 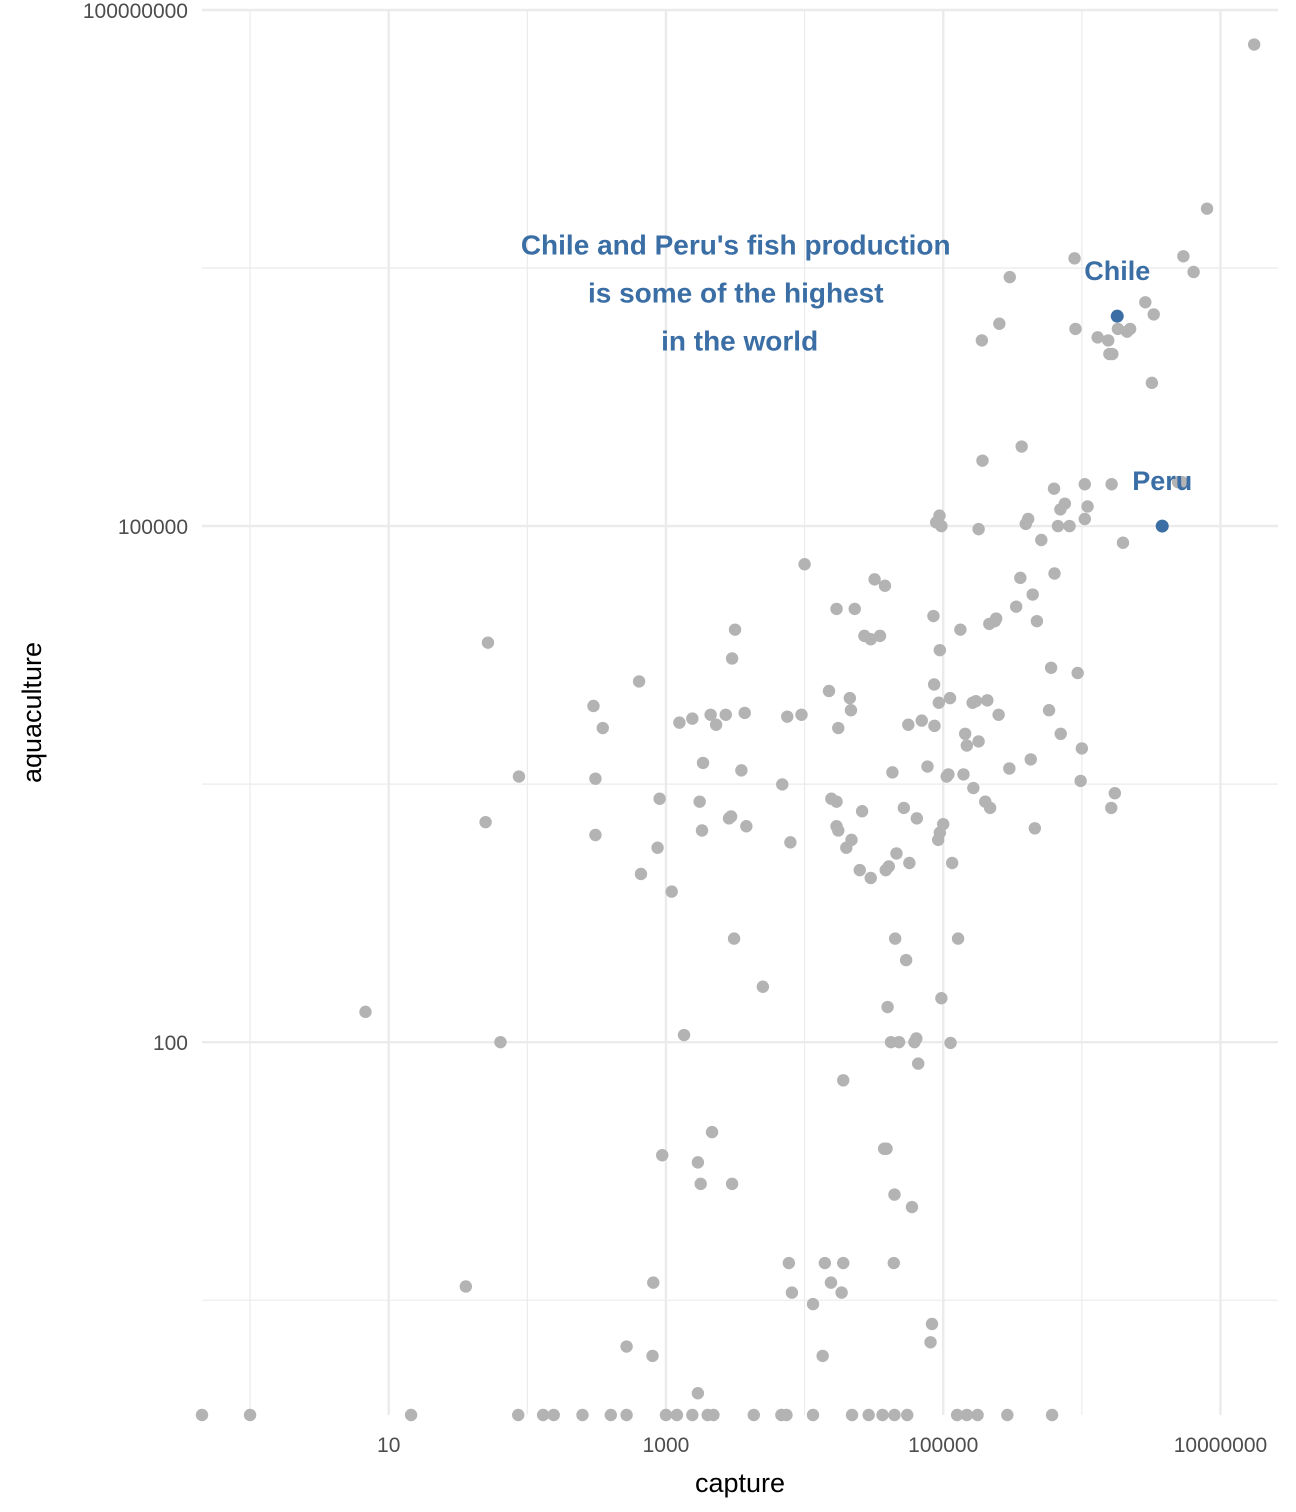 What do you see at coordinates (666, 1445) in the screenshot?
I see `x-tick-label: 1000` at bounding box center [666, 1445].